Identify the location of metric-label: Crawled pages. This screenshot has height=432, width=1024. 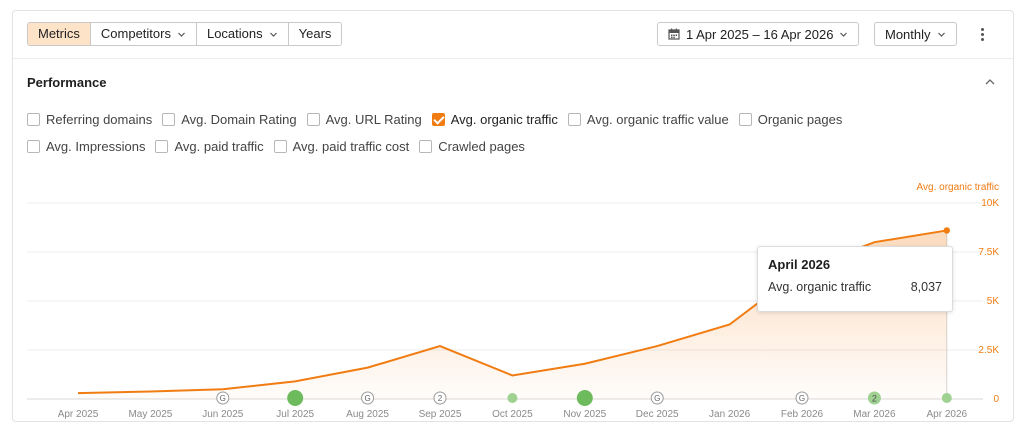
(481, 146).